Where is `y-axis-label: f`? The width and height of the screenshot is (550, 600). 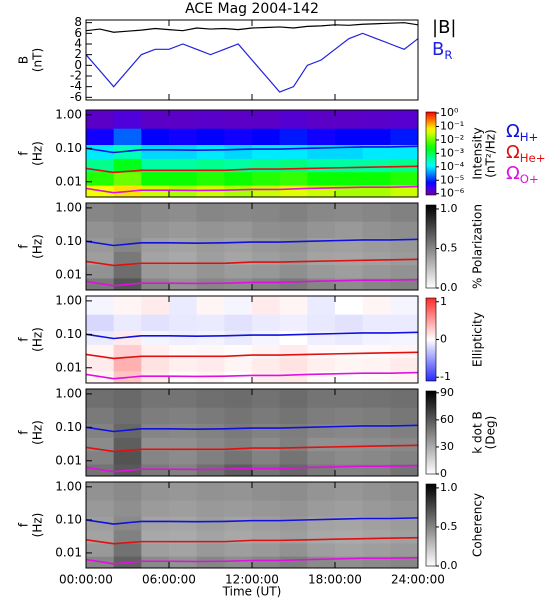
y-axis-label: f is located at coordinates (24, 246).